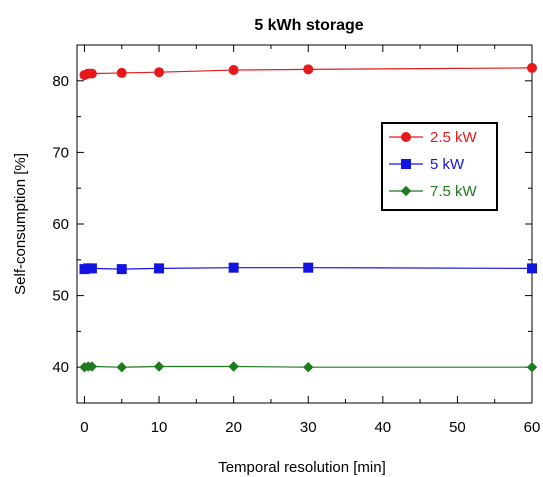 The height and width of the screenshot is (477, 543). I want to click on legend-label: 7.5 kW, so click(454, 191).